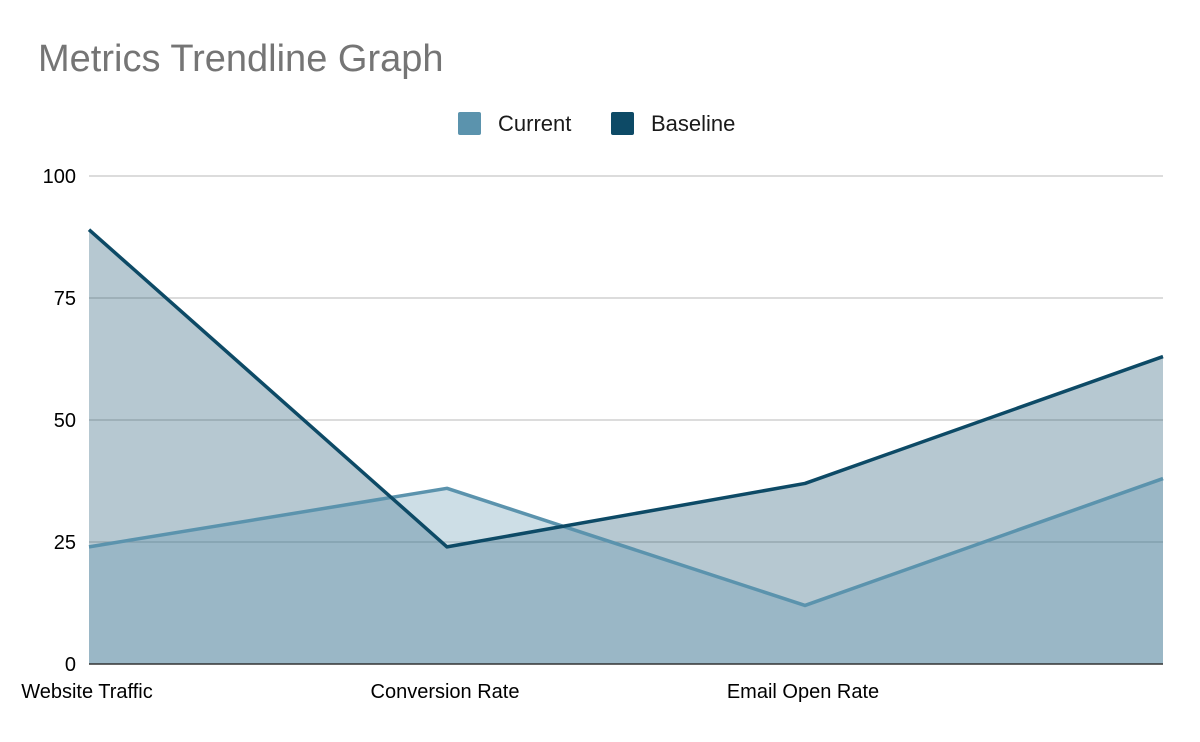  What do you see at coordinates (241, 59) in the screenshot?
I see `chart-title: Metrics Trendline Graph` at bounding box center [241, 59].